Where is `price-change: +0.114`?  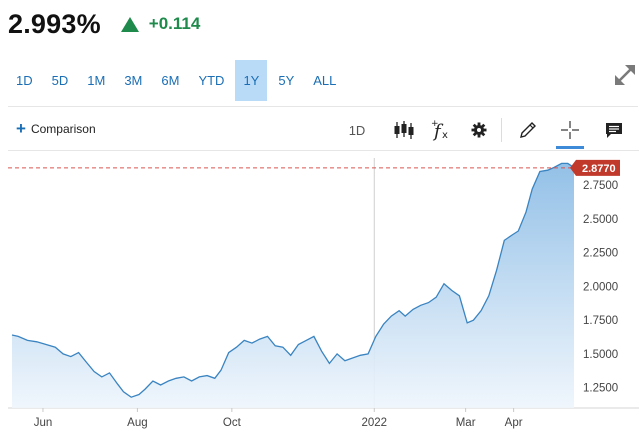
price-change: +0.114 is located at coordinates (160, 24).